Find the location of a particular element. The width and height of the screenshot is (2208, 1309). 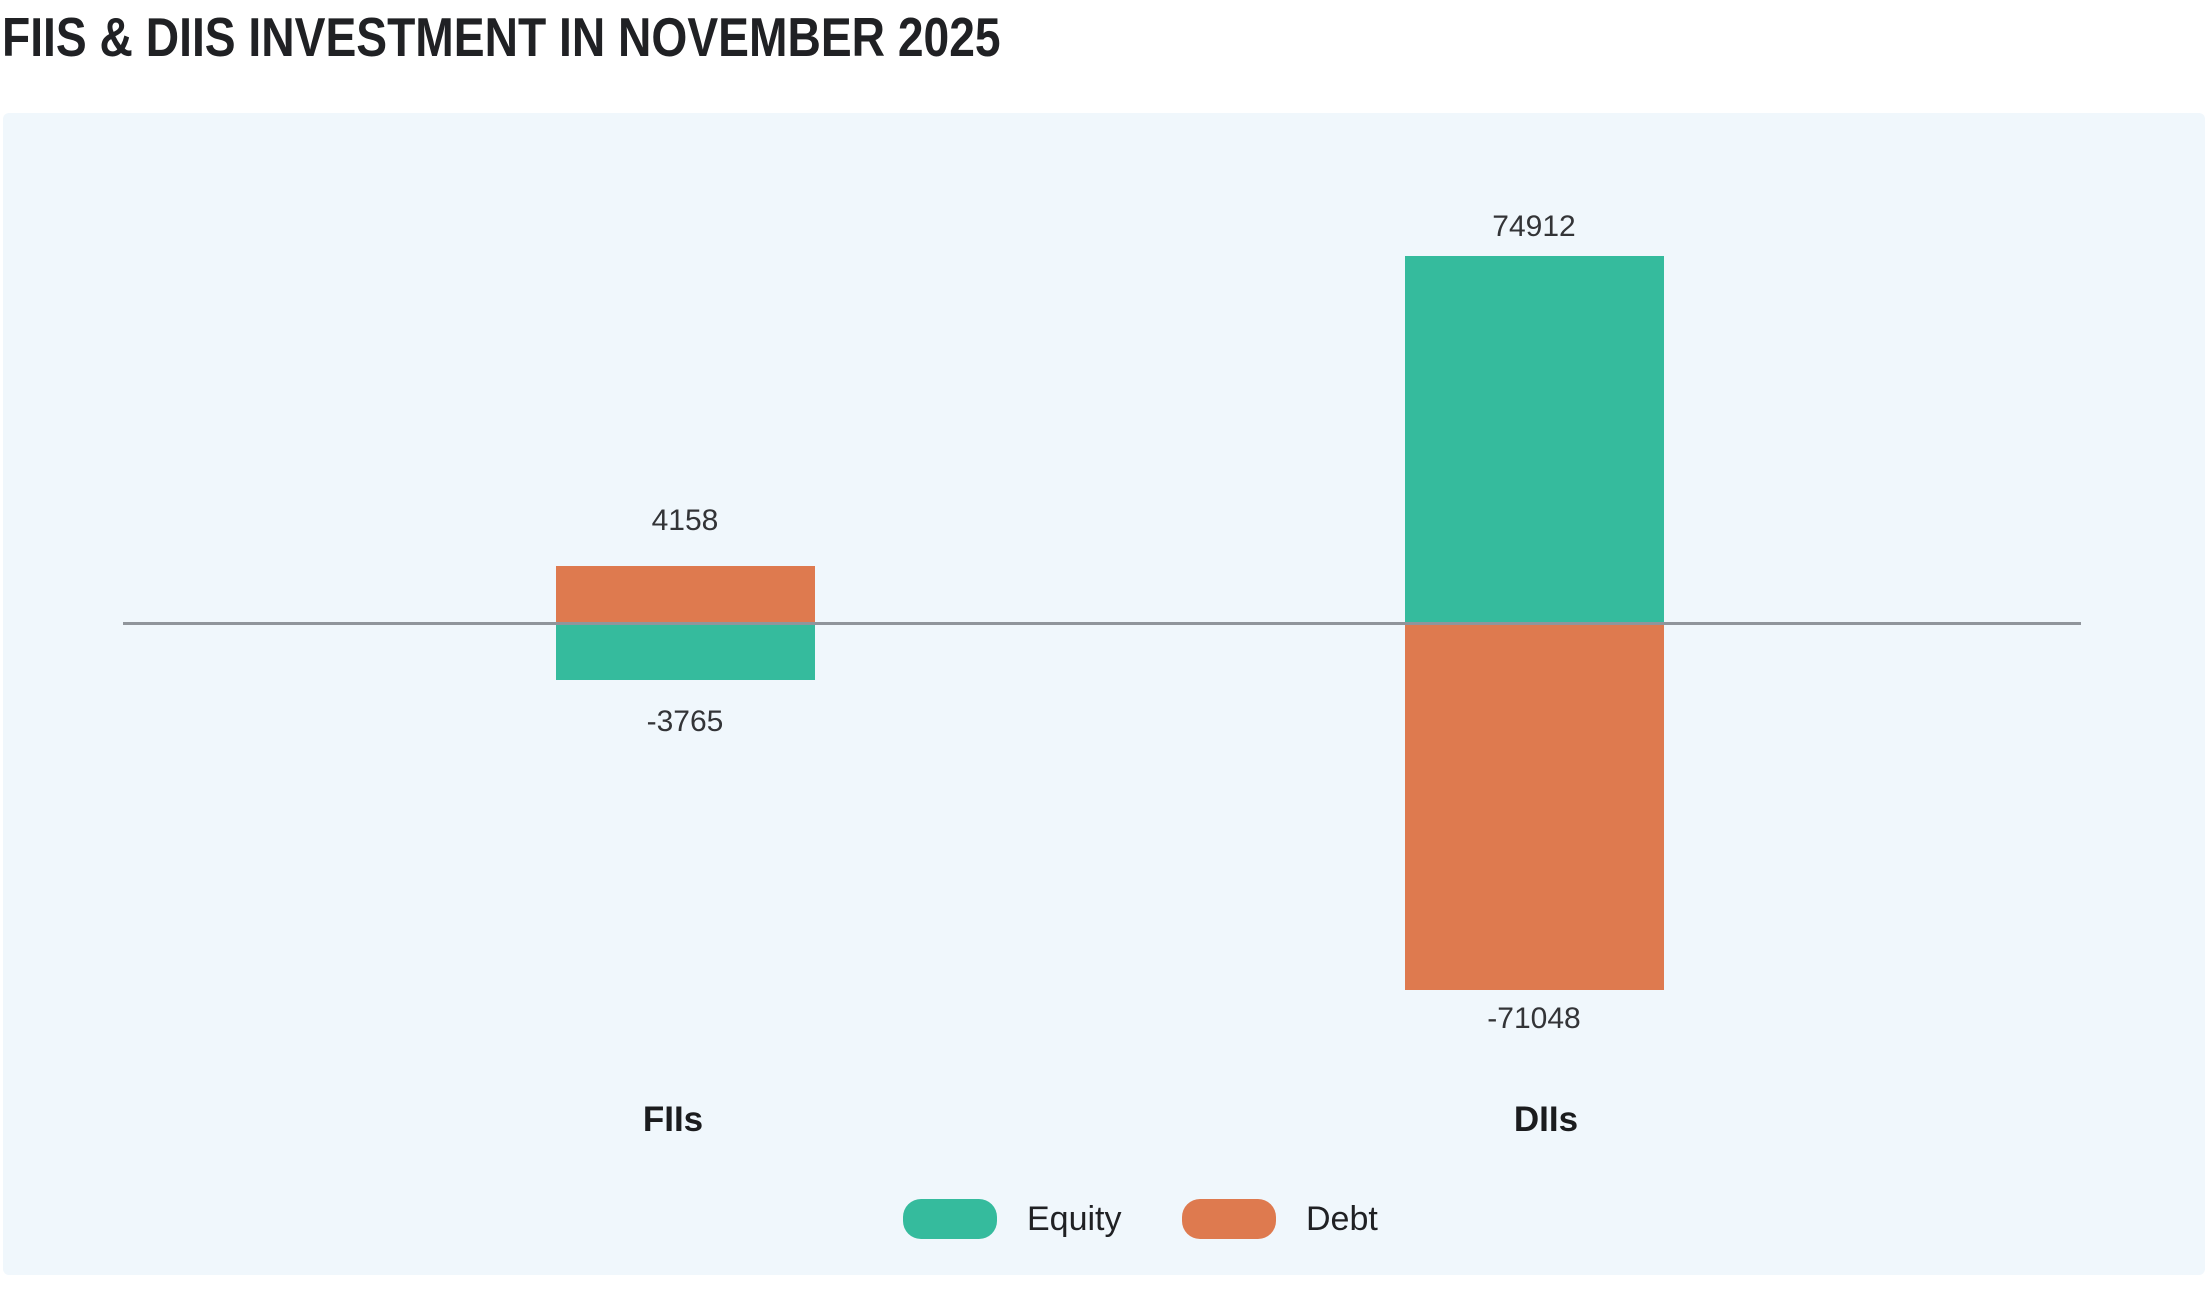

bar-fiis-equity is located at coordinates (685, 652).